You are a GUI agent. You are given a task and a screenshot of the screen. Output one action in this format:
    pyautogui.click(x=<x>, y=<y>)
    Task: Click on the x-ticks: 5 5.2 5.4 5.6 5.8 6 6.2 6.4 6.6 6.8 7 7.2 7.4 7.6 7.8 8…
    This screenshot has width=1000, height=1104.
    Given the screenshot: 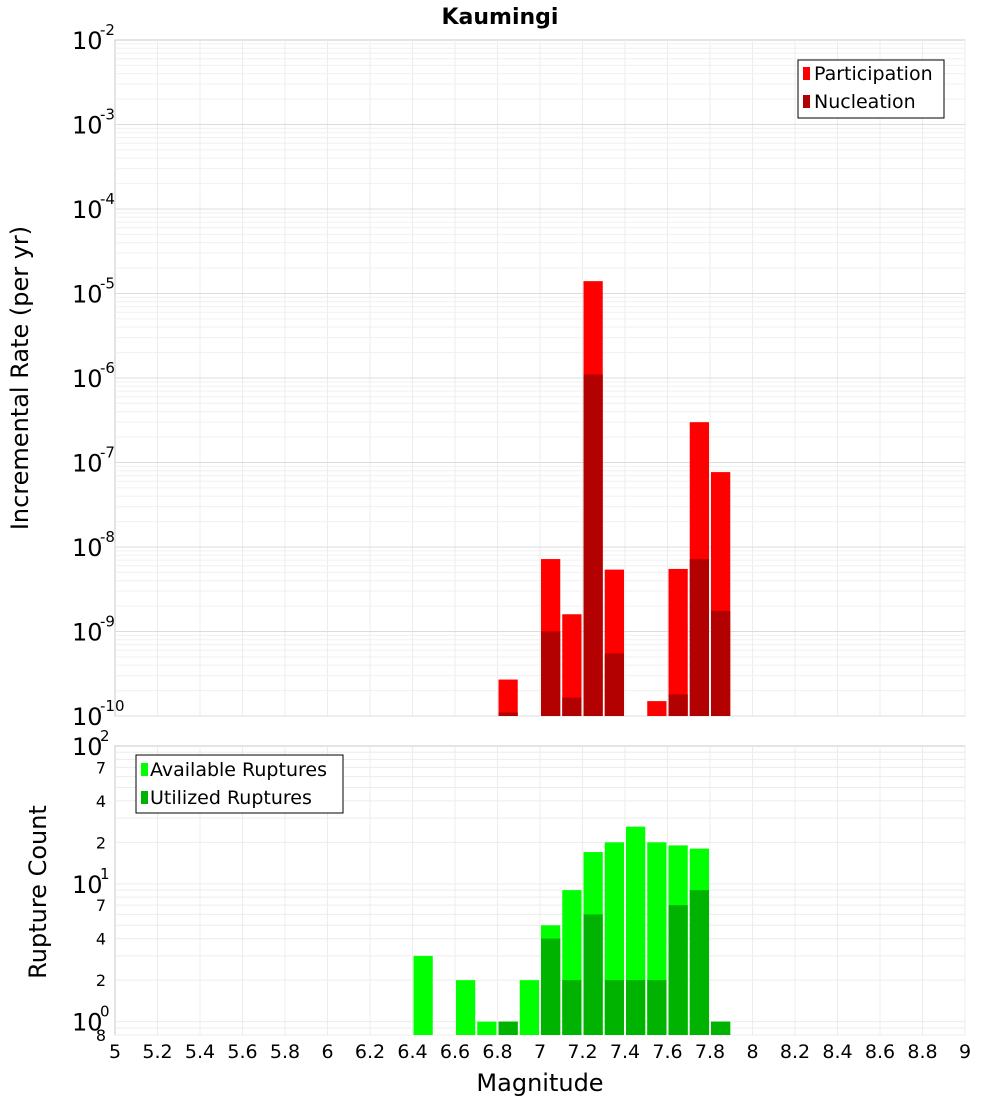 What is the action you would take?
    pyautogui.click(x=540, y=1052)
    